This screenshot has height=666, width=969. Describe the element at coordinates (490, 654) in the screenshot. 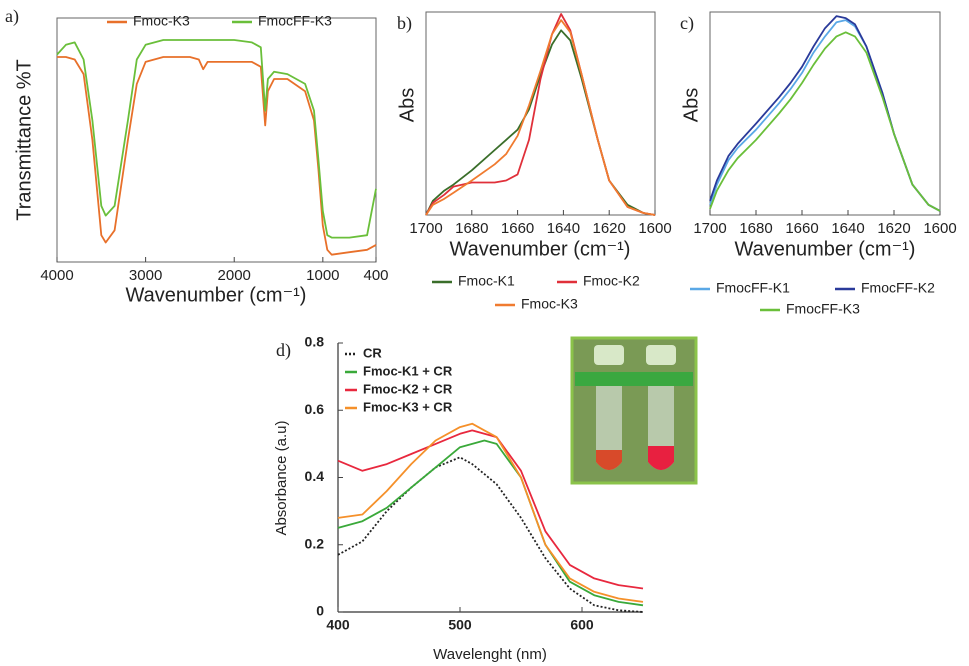

I see `x-axis-label: Wavelenght (nm)` at that location.